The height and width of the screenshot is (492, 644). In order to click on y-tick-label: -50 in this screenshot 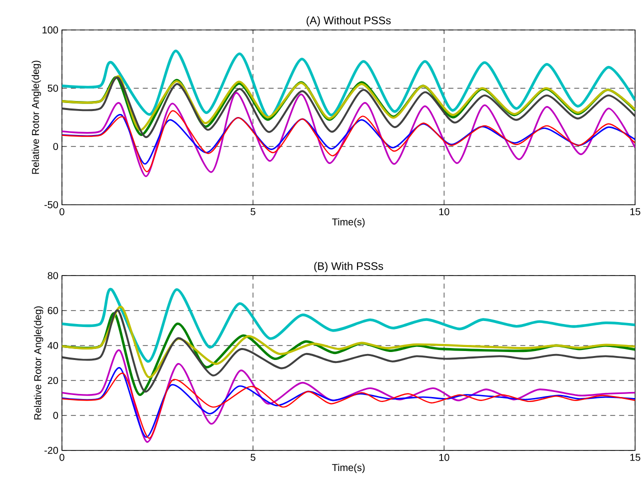, I will do `click(51, 204)`.